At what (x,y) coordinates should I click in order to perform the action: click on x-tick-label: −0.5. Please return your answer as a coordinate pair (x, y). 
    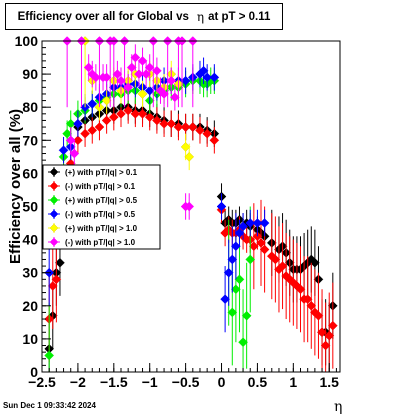
    Looking at the image, I should click on (186, 382).